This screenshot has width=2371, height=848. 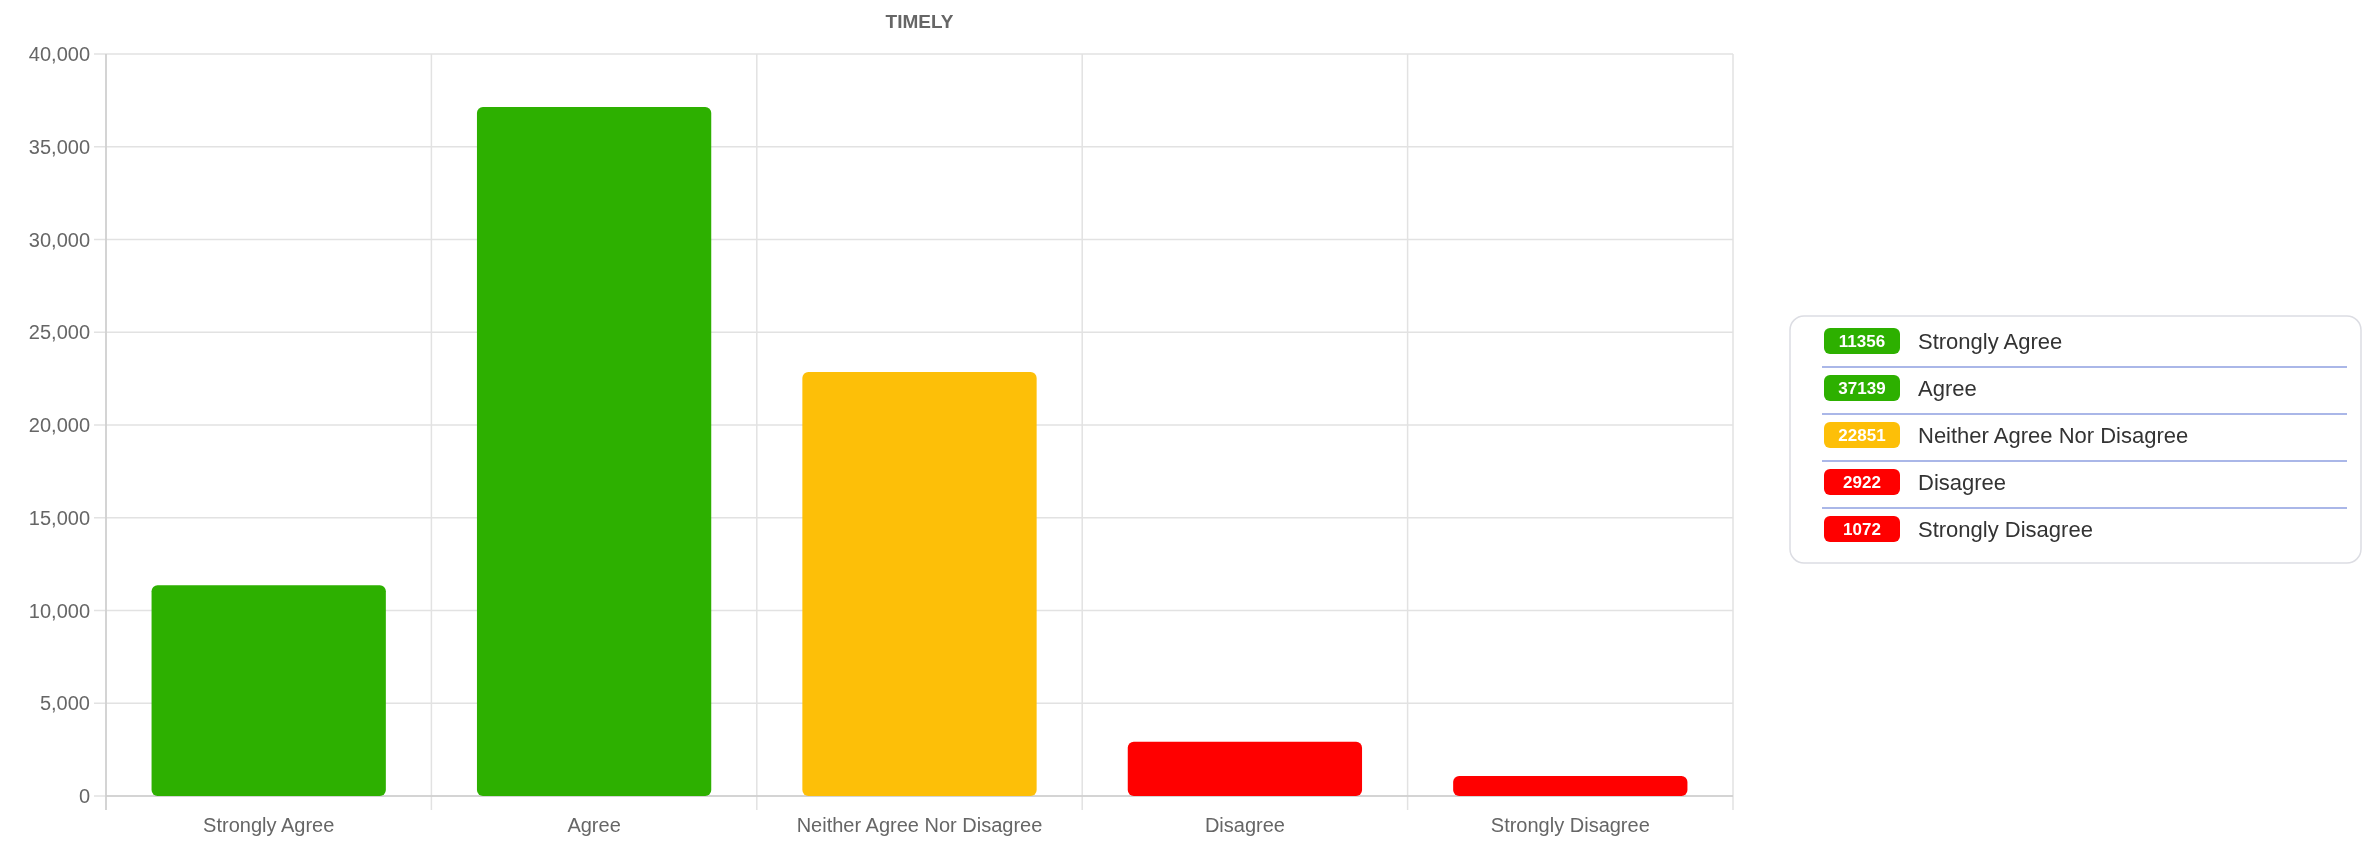 What do you see at coordinates (919, 825) in the screenshot?
I see `x-tick-label: Neither Agree Nor Disagree` at bounding box center [919, 825].